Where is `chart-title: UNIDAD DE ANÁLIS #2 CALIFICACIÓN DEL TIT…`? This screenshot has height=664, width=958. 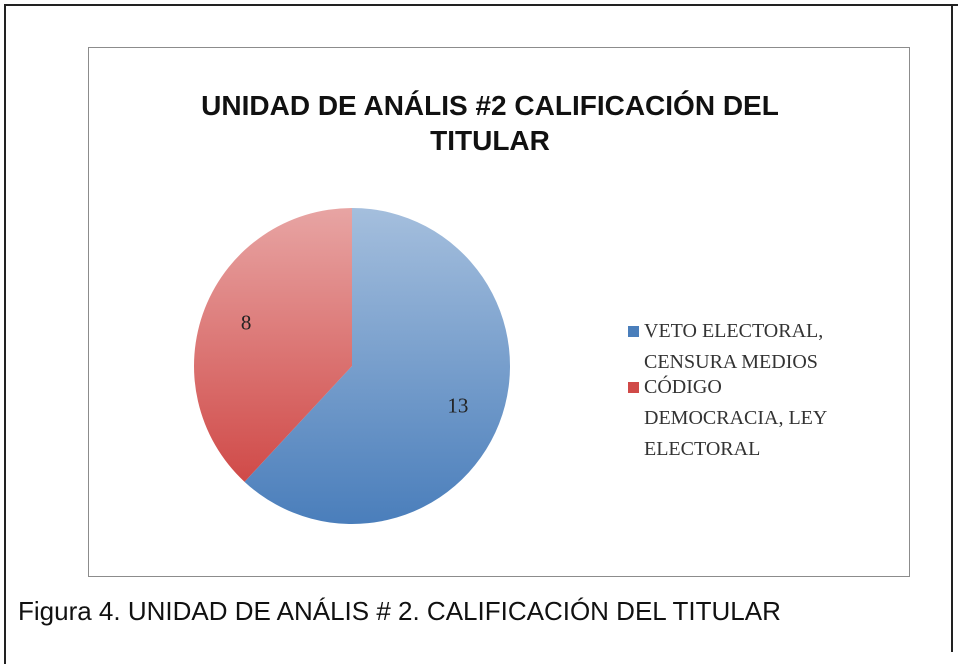 chart-title: UNIDAD DE ANÁLIS #2 CALIFICACIÓN DEL TIT… is located at coordinates (490, 123).